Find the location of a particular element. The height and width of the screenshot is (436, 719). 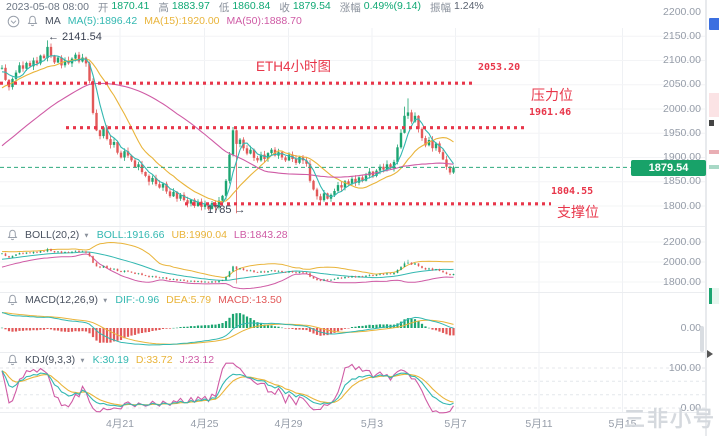

macd-axis-tick: 0.00 is located at coordinates (690, 327).